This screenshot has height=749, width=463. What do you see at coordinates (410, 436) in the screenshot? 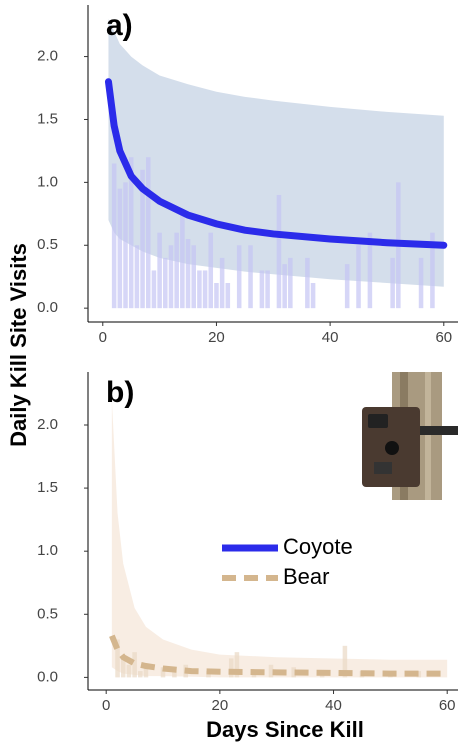
I see `camera-photo` at bounding box center [410, 436].